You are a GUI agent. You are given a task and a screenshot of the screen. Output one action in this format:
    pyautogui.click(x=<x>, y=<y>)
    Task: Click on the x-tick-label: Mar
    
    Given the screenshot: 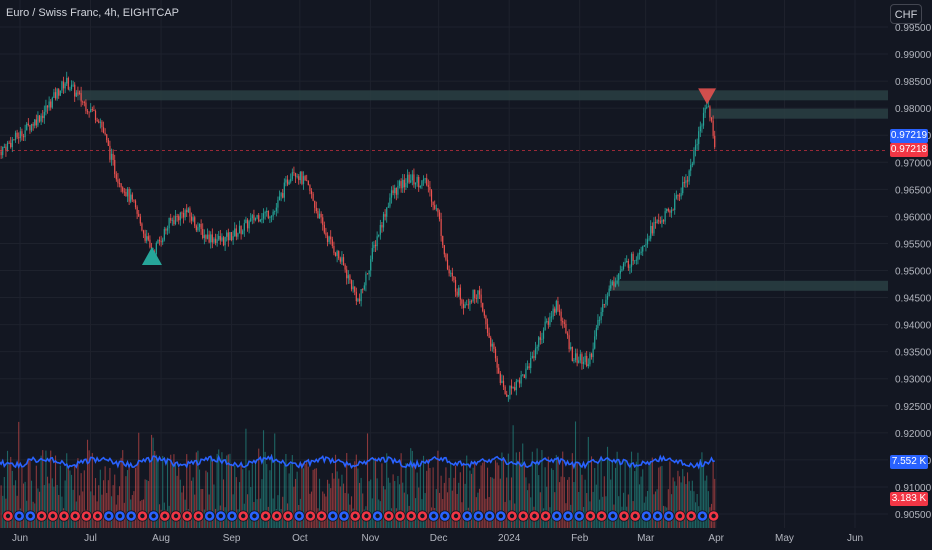 What is the action you would take?
    pyautogui.click(x=646, y=538)
    